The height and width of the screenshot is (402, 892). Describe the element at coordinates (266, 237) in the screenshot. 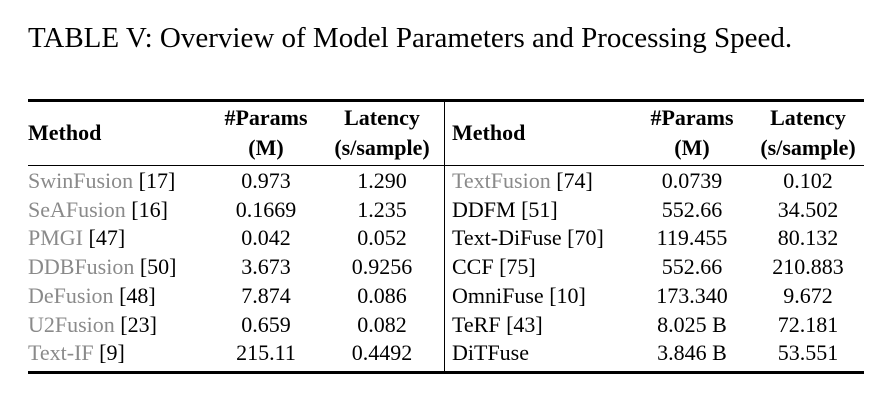

I see `params-cell: 0.042` at that location.